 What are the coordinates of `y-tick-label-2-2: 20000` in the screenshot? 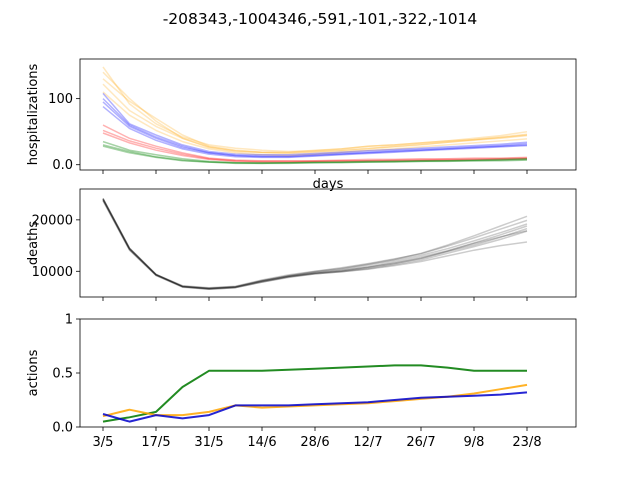 It's located at (52, 220).